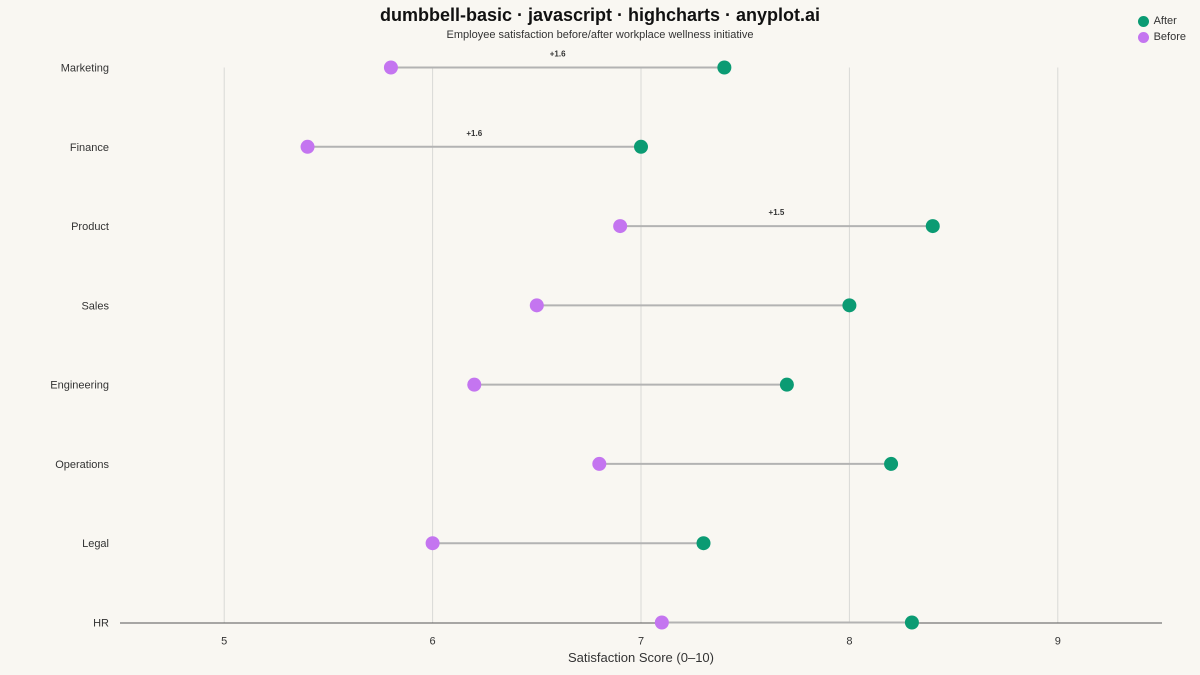 The image size is (1200, 675). I want to click on x-tick-label: 8, so click(849, 642).